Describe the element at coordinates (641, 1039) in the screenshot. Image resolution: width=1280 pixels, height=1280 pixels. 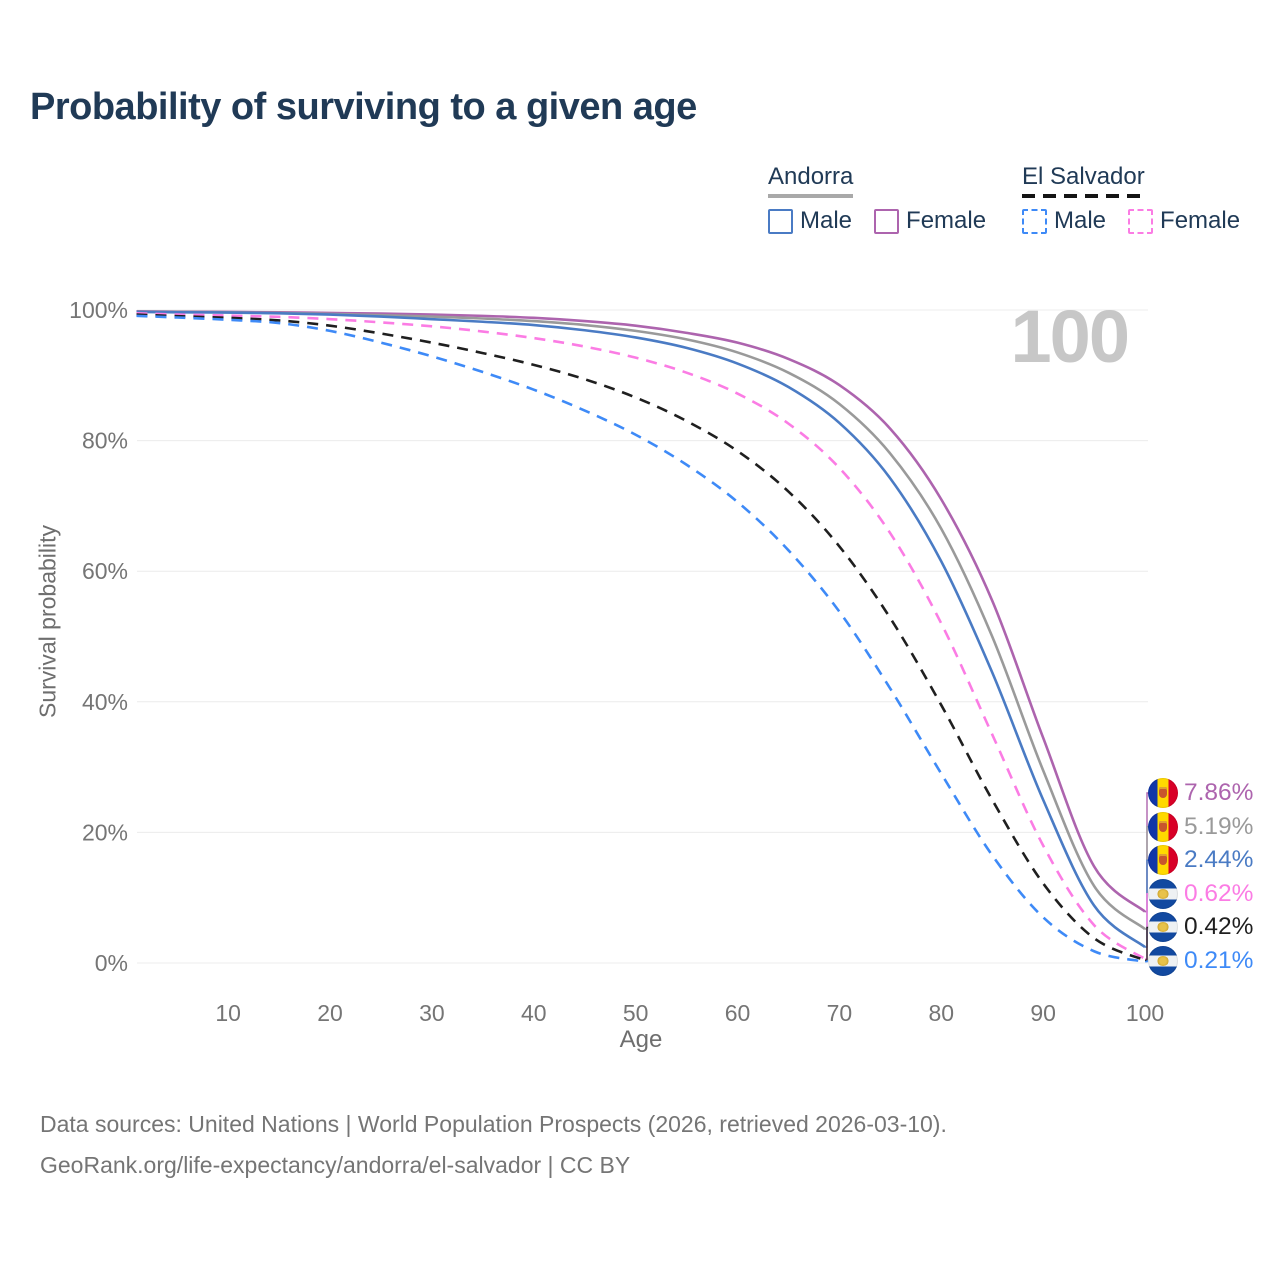
I see `x-axis-title: Age` at that location.